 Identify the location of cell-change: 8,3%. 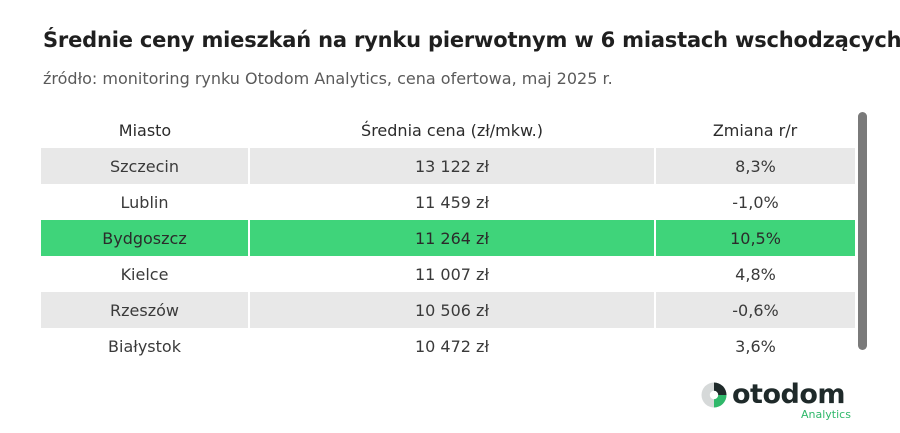
(755, 166).